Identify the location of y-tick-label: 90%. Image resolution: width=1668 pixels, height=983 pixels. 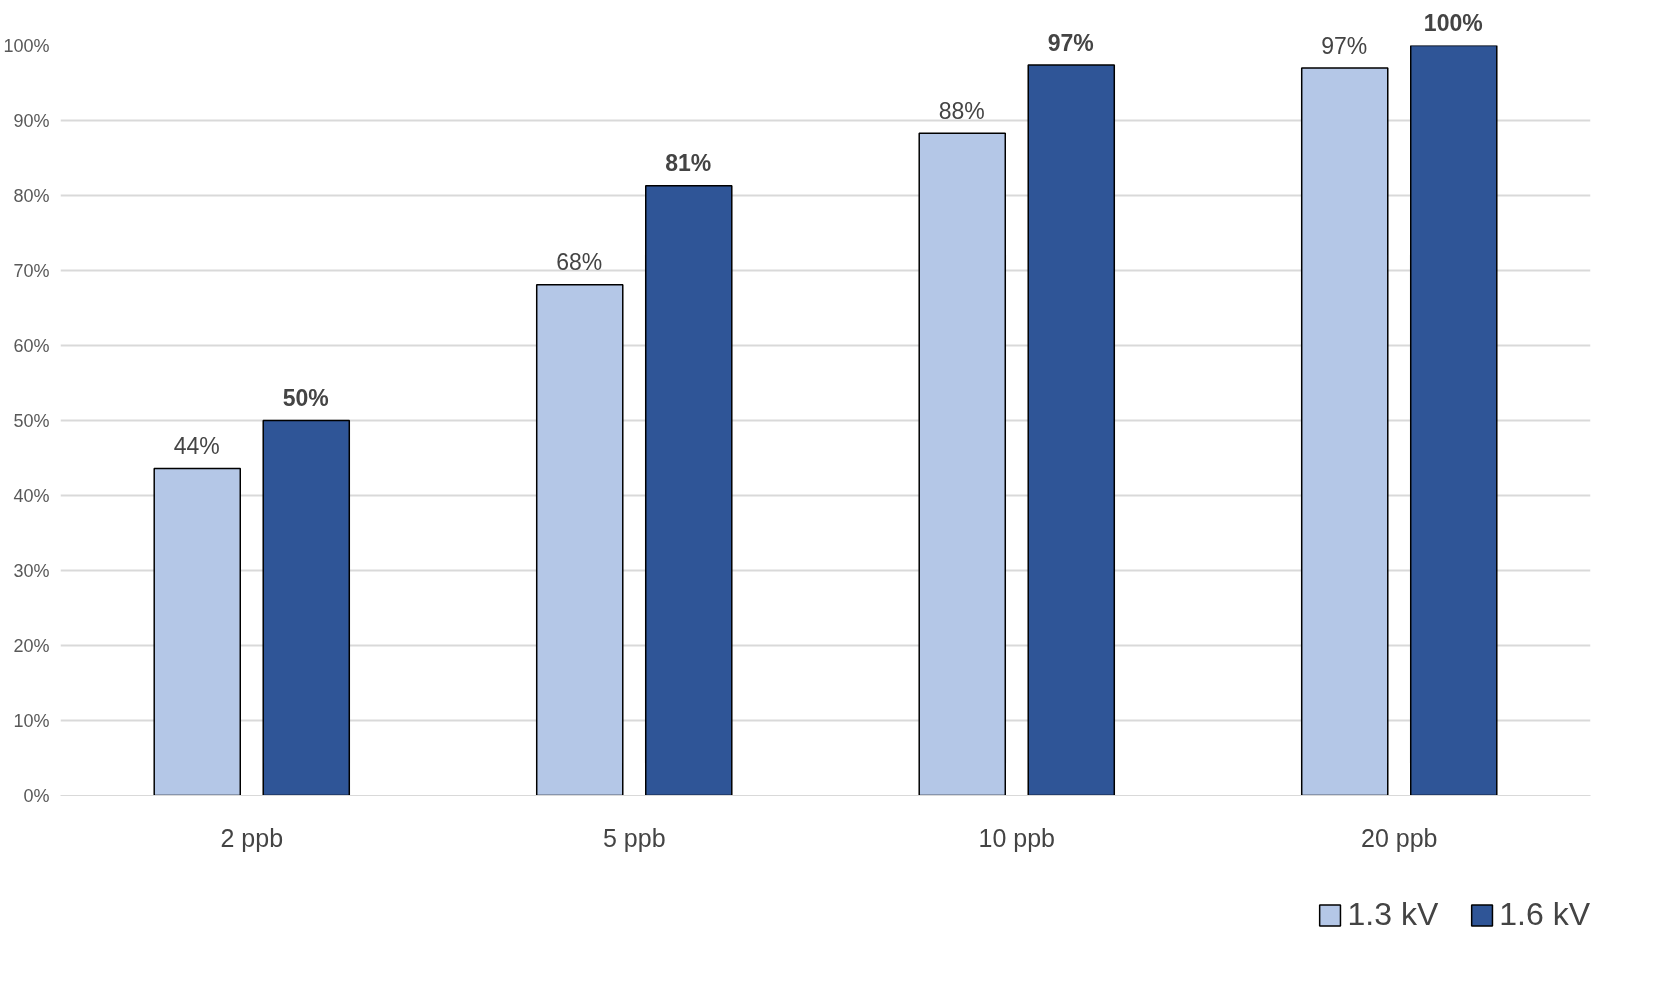
(31, 120).